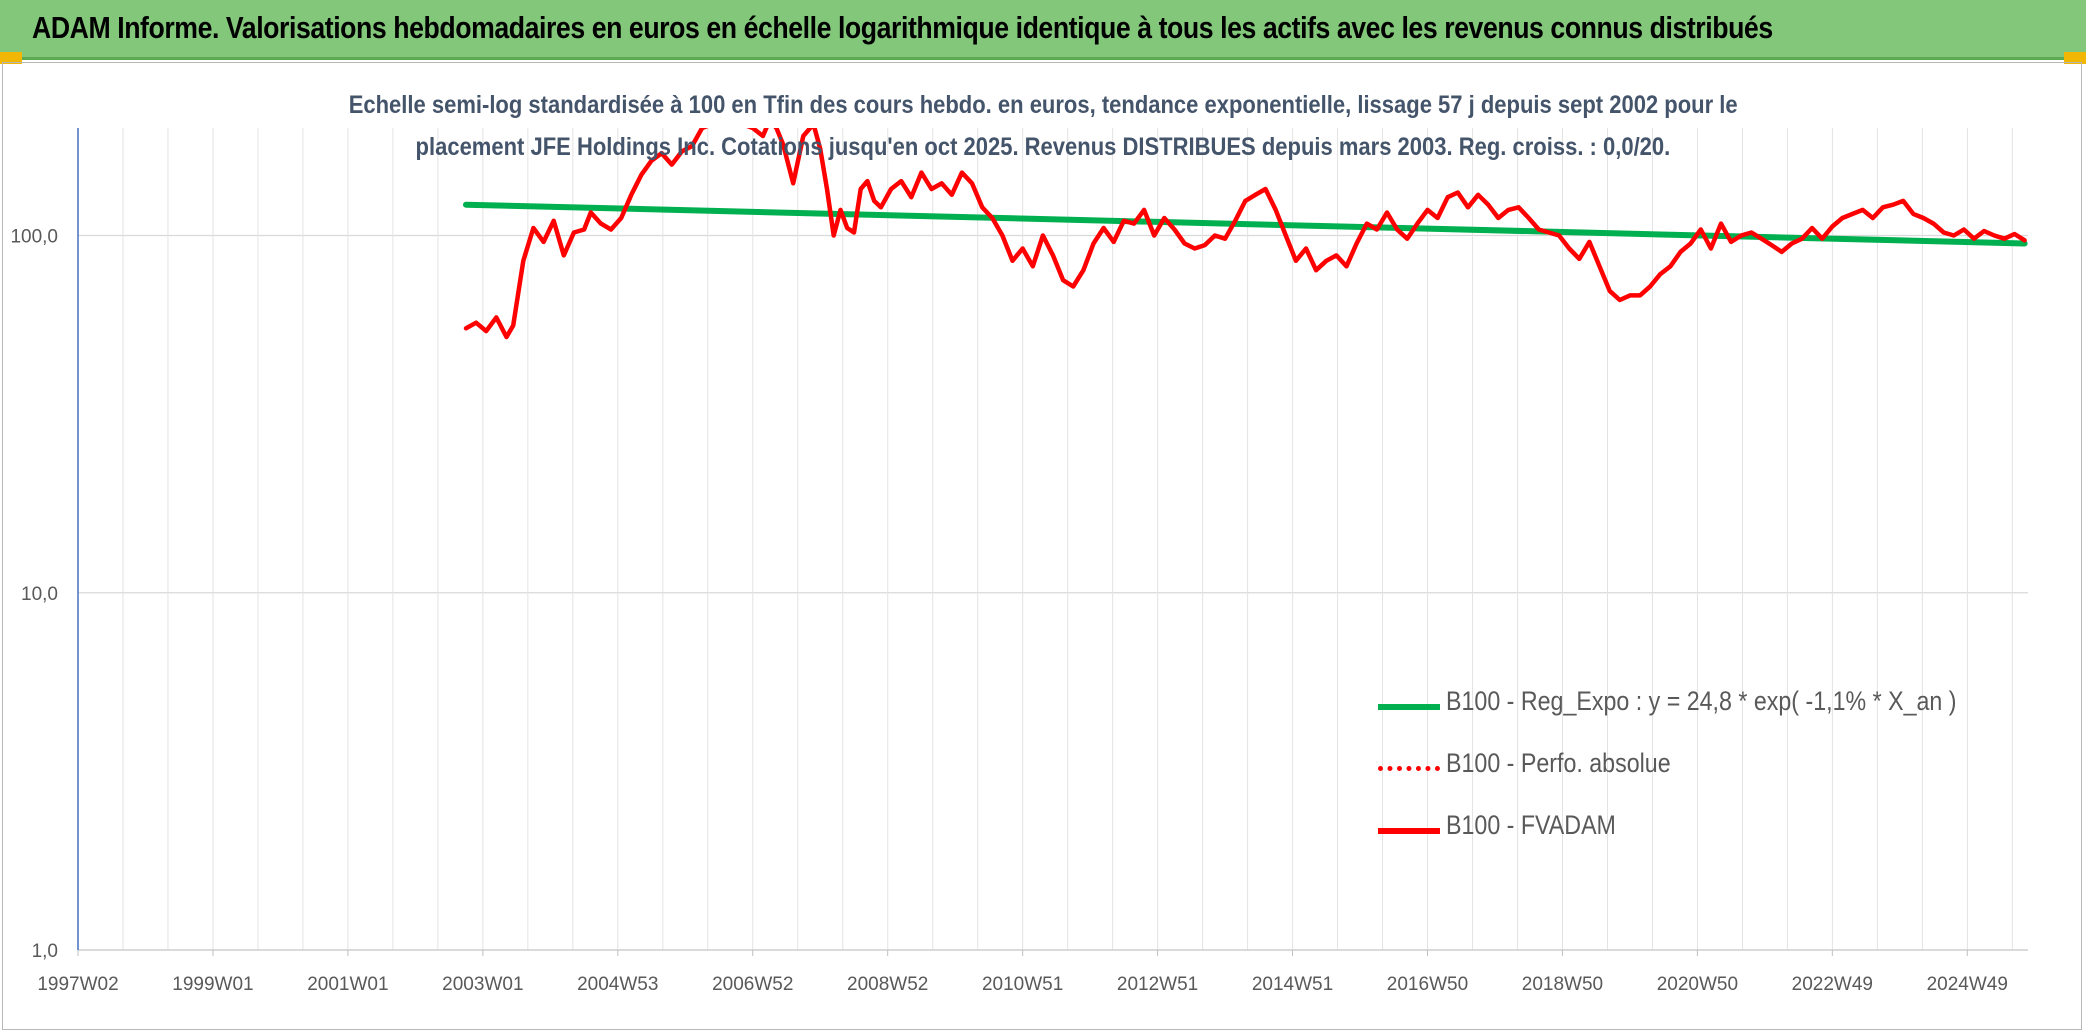  Describe the element at coordinates (1832, 984) in the screenshot. I see `x-tick-label: 2022W49` at that location.